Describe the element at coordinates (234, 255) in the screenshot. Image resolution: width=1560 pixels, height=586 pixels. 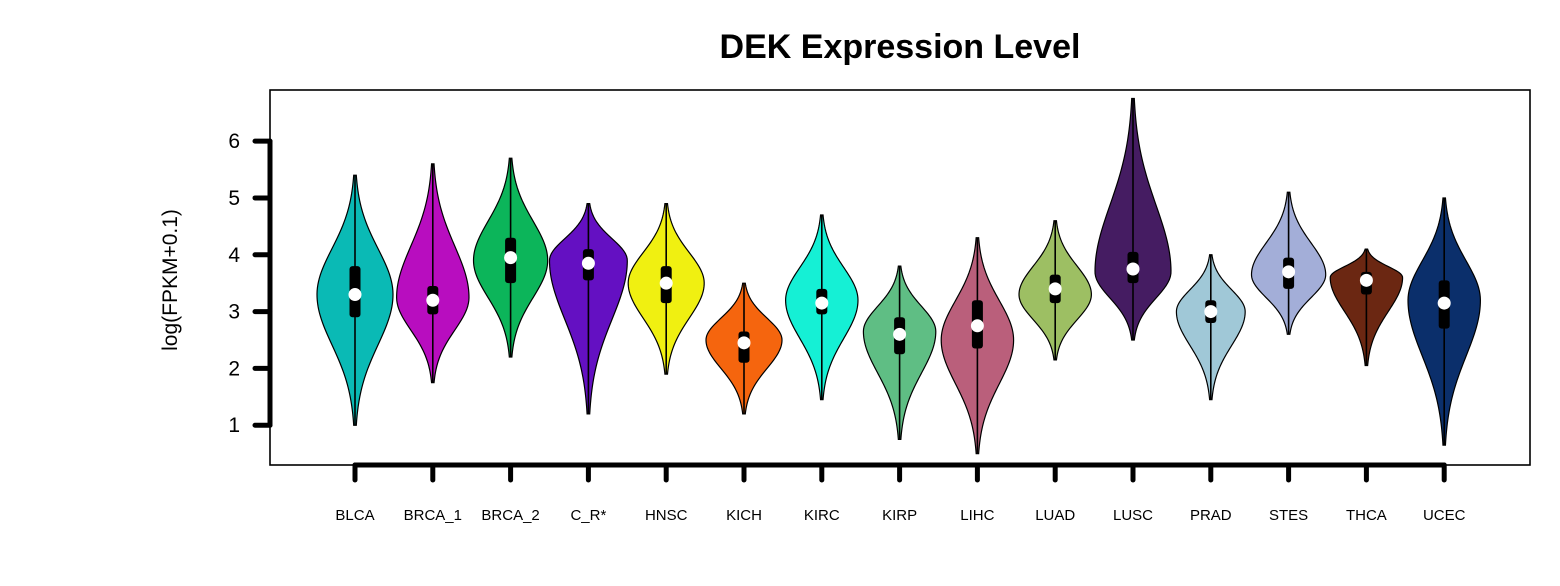
I see `y-tick-label: 4` at that location.